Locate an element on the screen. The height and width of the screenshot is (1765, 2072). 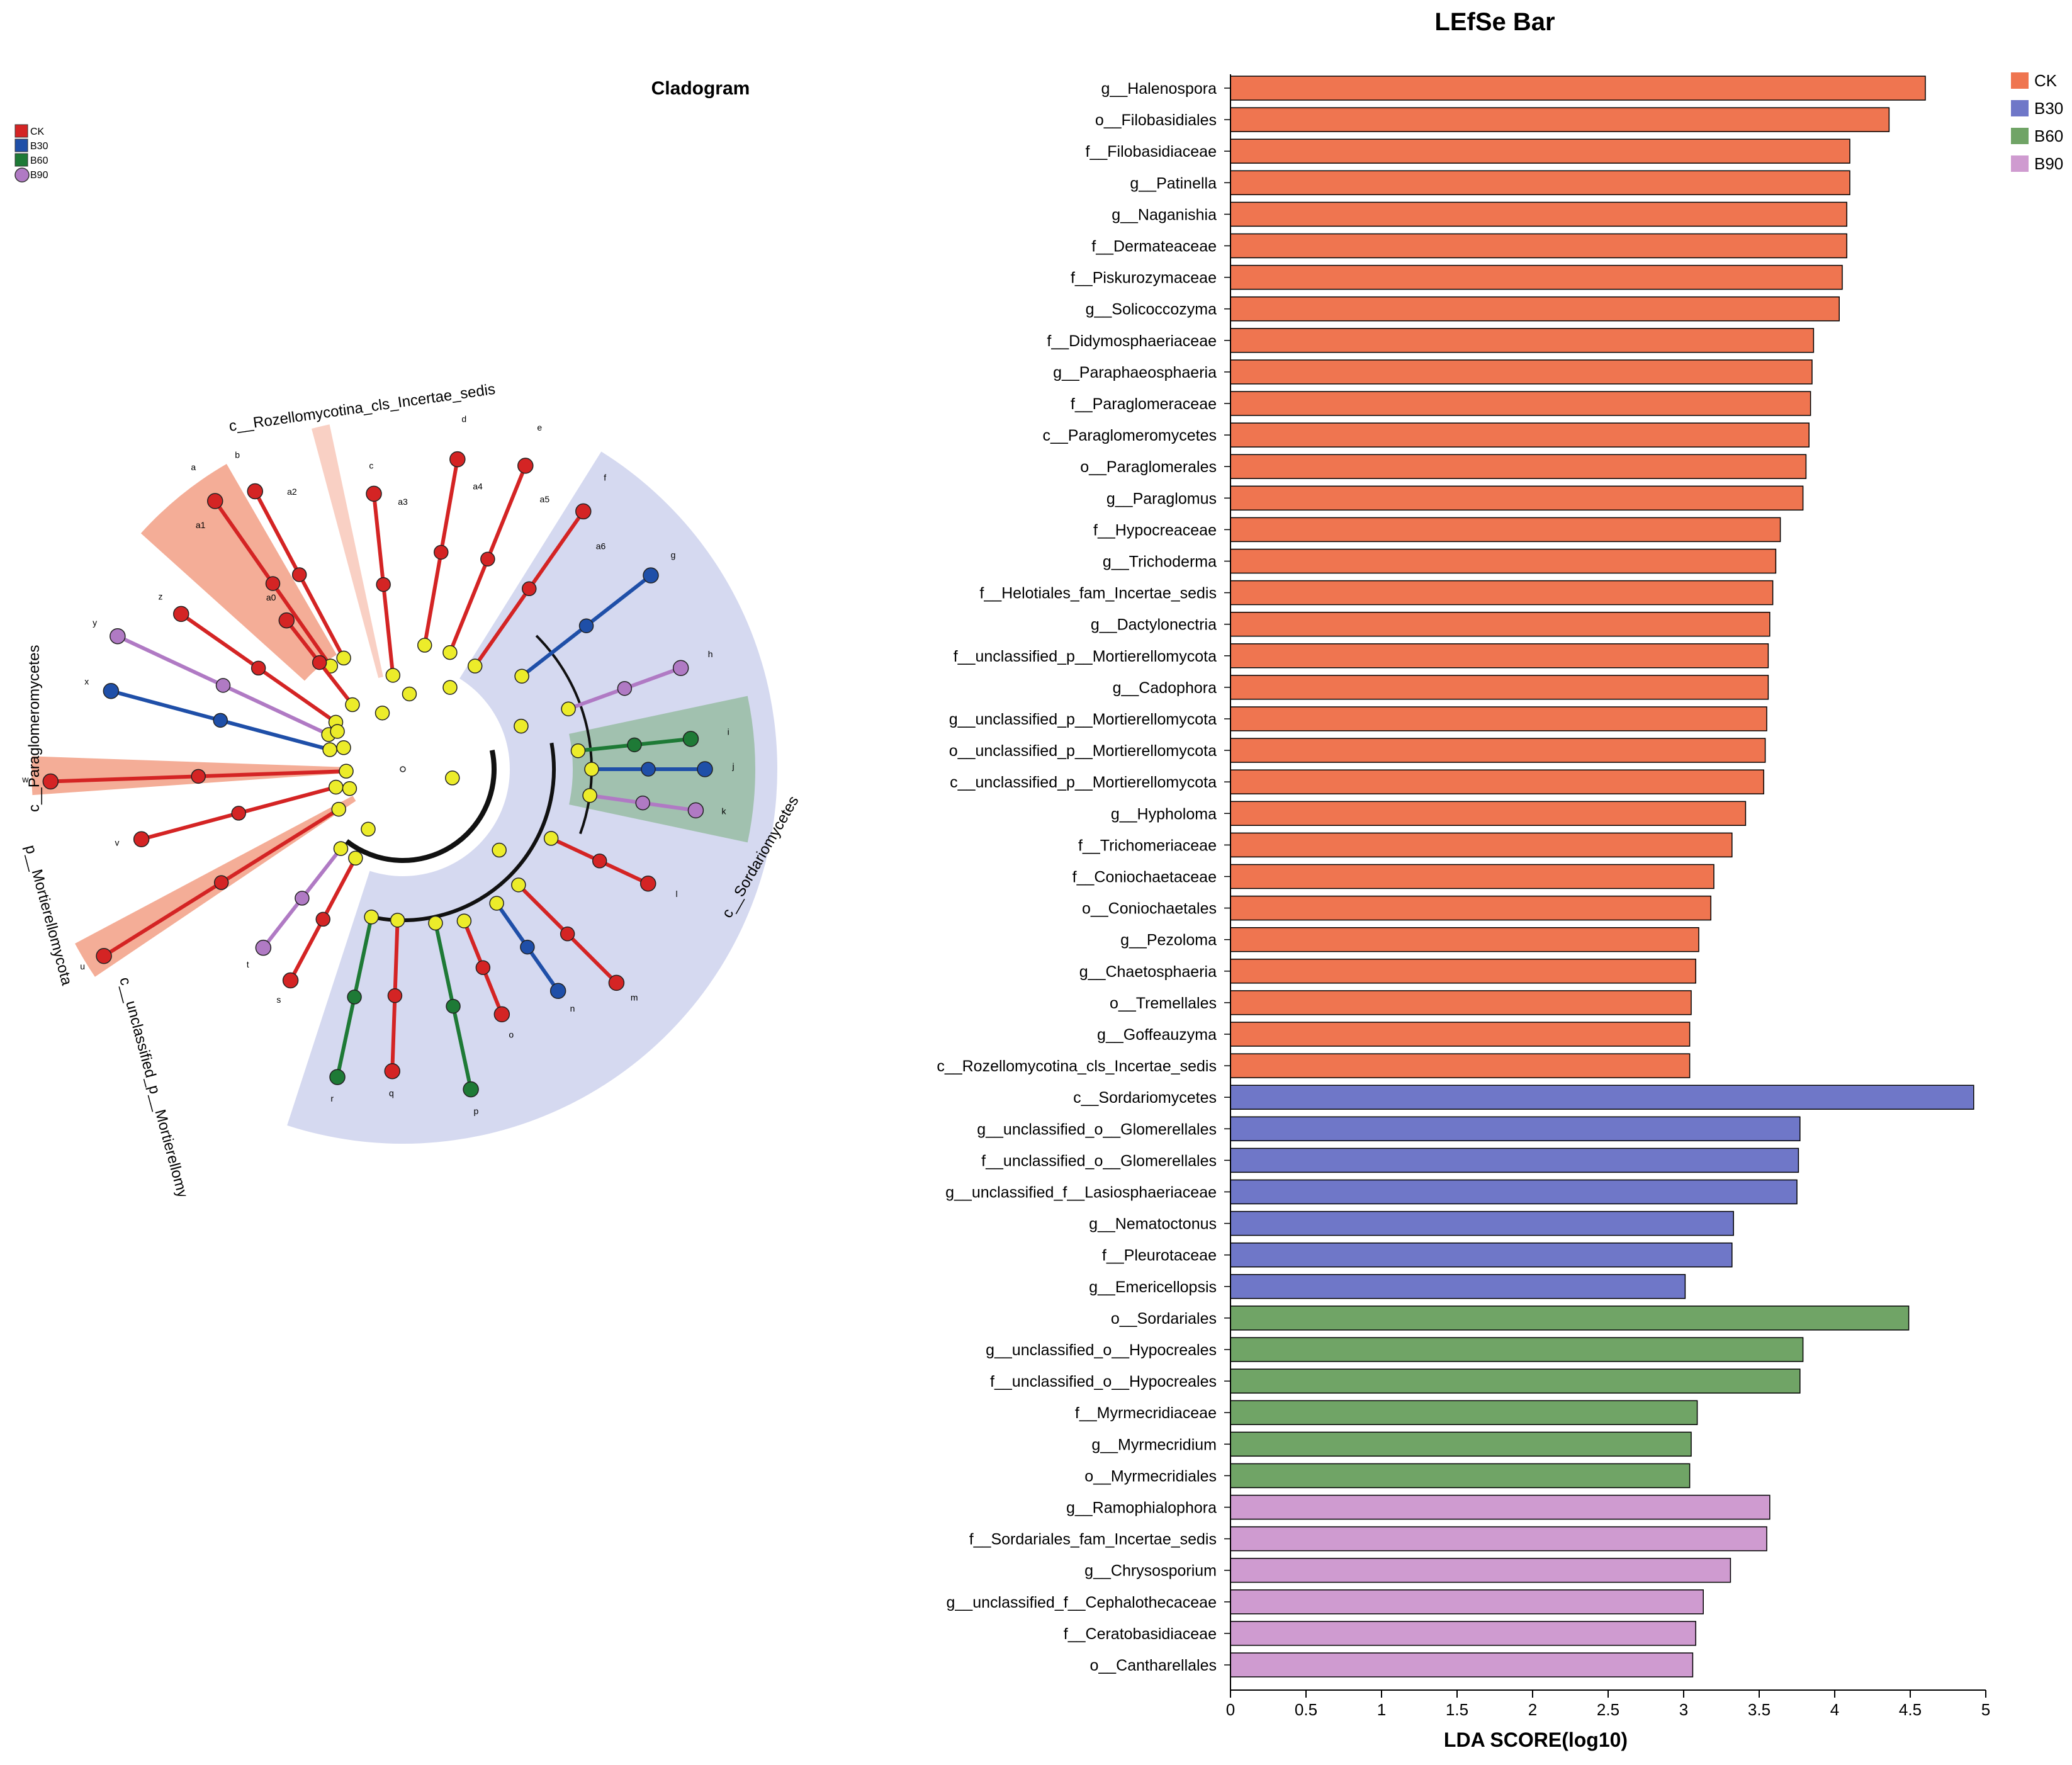
x-tick-label: 3.5 is located at coordinates (1759, 1709).